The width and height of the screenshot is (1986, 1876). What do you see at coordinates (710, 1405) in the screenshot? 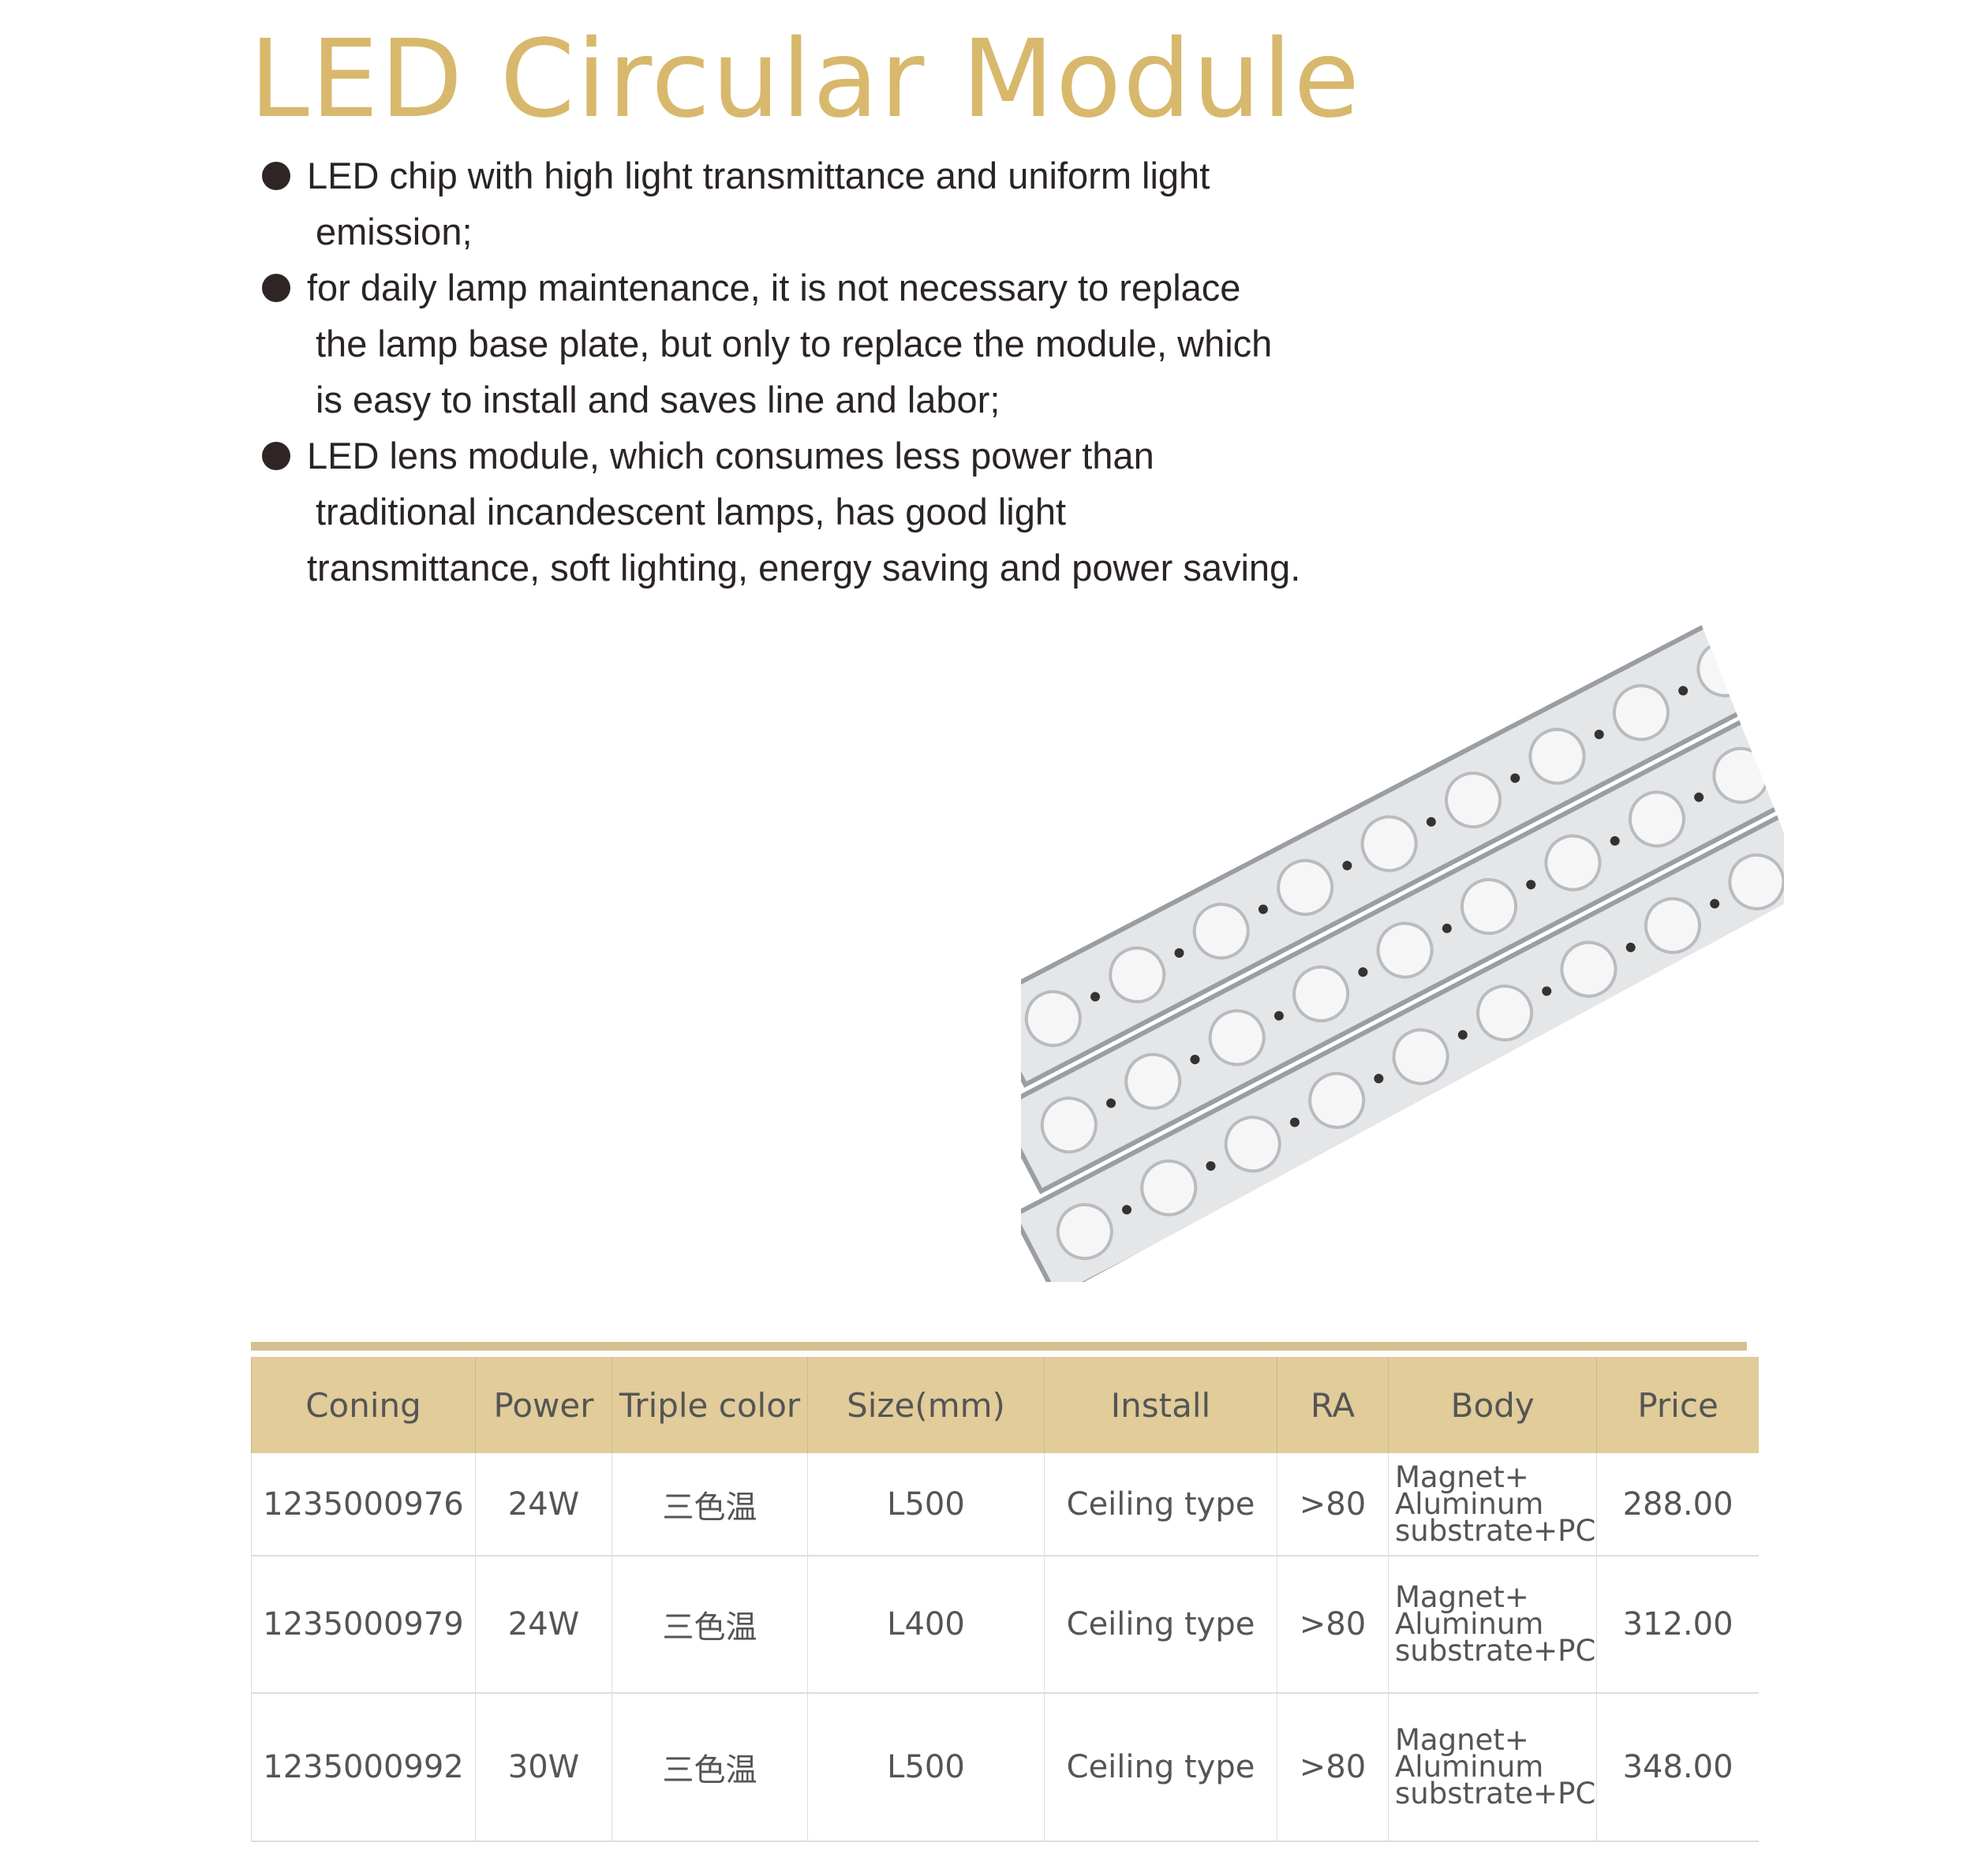
I see `header-triple-color: Triple color` at bounding box center [710, 1405].